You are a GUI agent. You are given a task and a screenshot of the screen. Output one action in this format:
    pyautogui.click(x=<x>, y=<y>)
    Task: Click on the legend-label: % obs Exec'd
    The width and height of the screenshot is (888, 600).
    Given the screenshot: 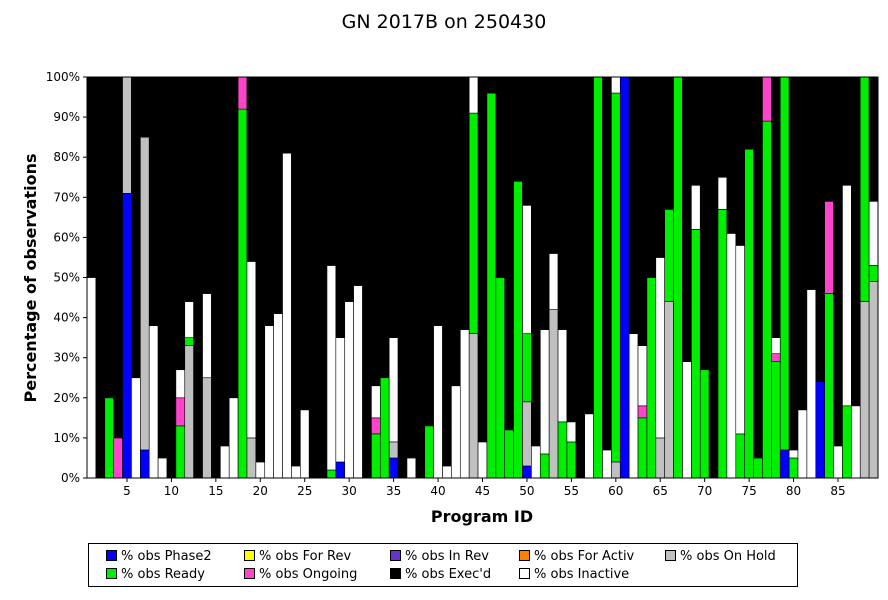 What is the action you would take?
    pyautogui.click(x=448, y=574)
    